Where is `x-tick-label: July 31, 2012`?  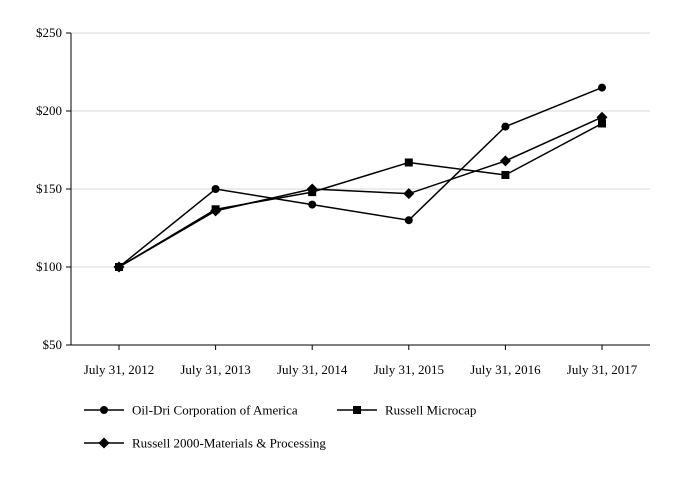
x-tick-label: July 31, 2012 is located at coordinates (119, 369).